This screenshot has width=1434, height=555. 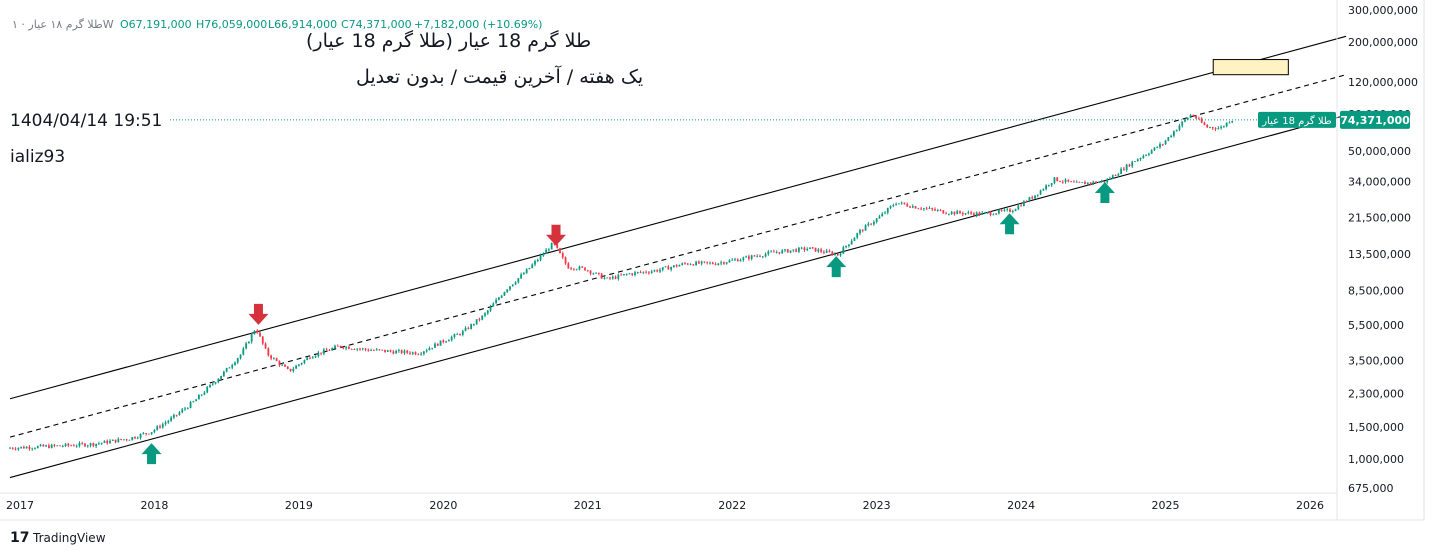 What do you see at coordinates (665, 505) in the screenshot?
I see `time-axis: 2017 2018 2019 2020 2021 2022 2023 2024 2025 2026` at bounding box center [665, 505].